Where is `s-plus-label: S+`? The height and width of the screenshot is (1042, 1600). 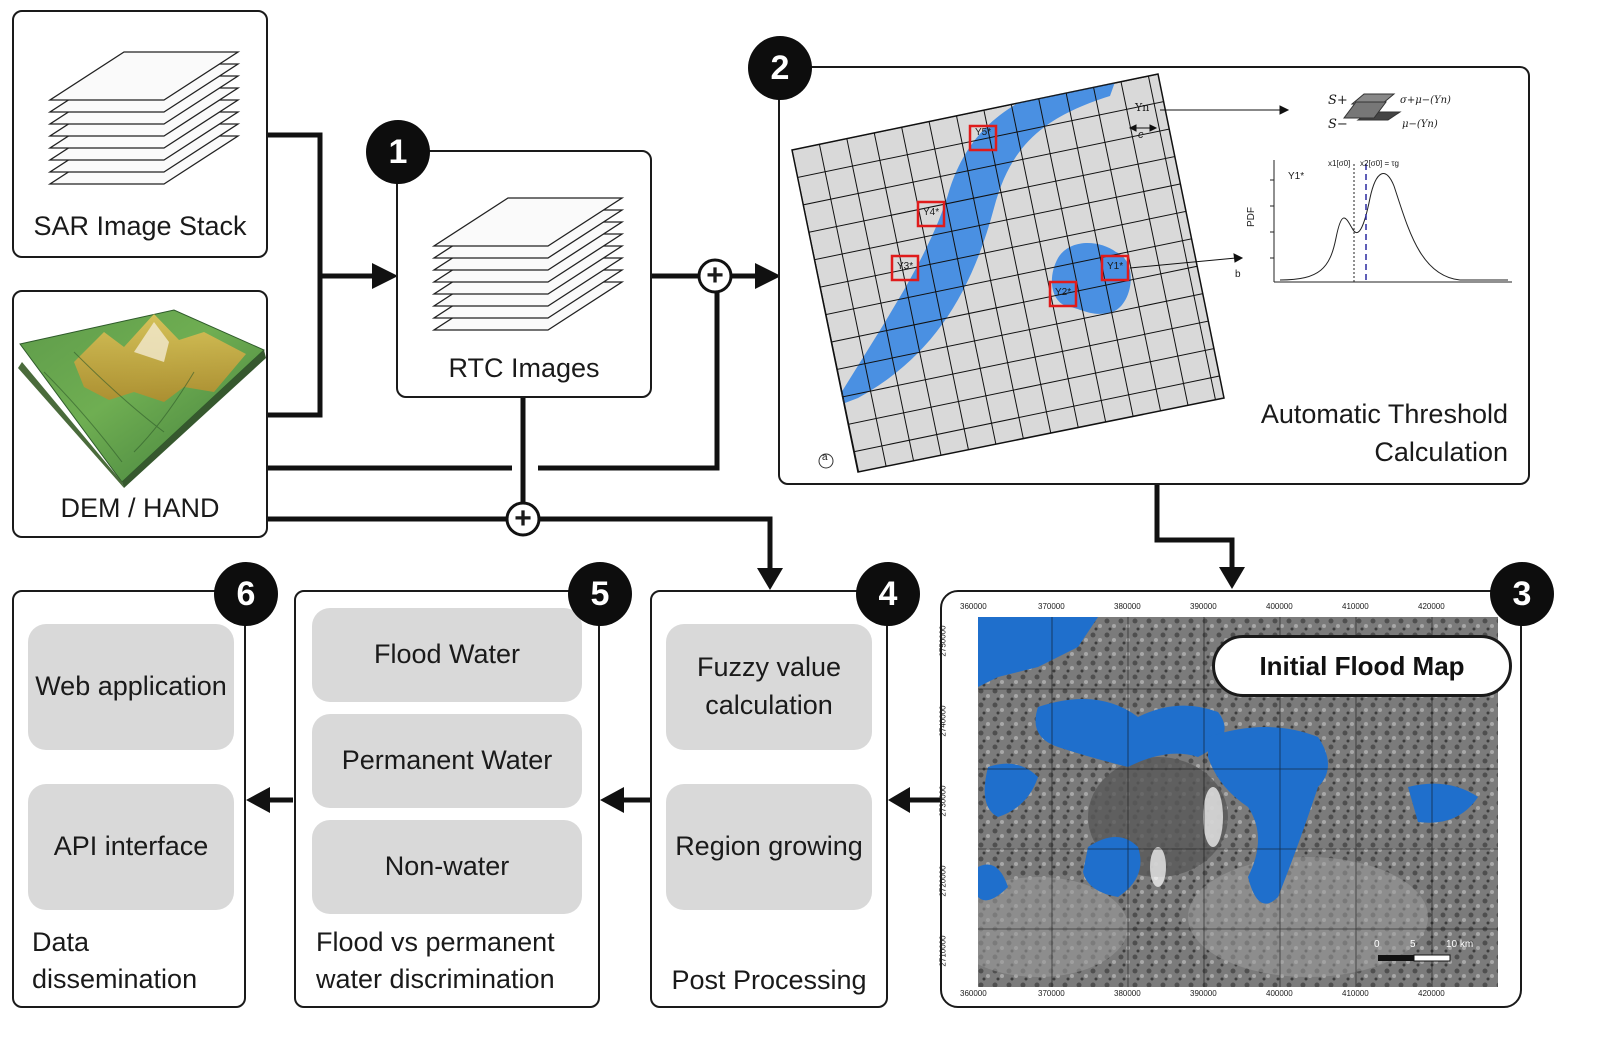
s-plus-label: S+ is located at coordinates (1338, 100).